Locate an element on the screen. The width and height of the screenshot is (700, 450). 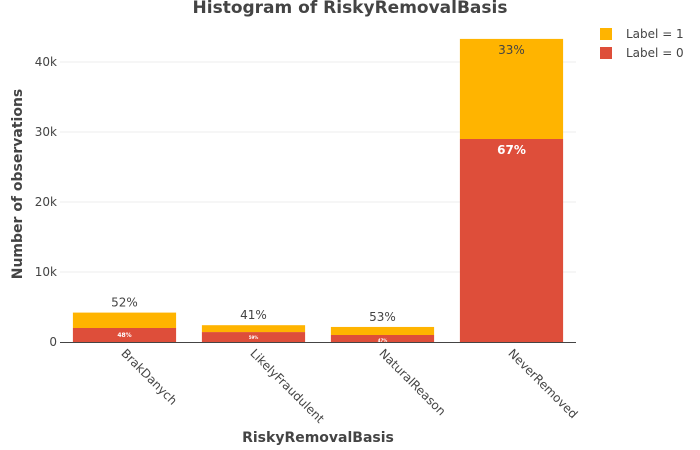
data-label-label0: 48% is located at coordinates (124, 335).